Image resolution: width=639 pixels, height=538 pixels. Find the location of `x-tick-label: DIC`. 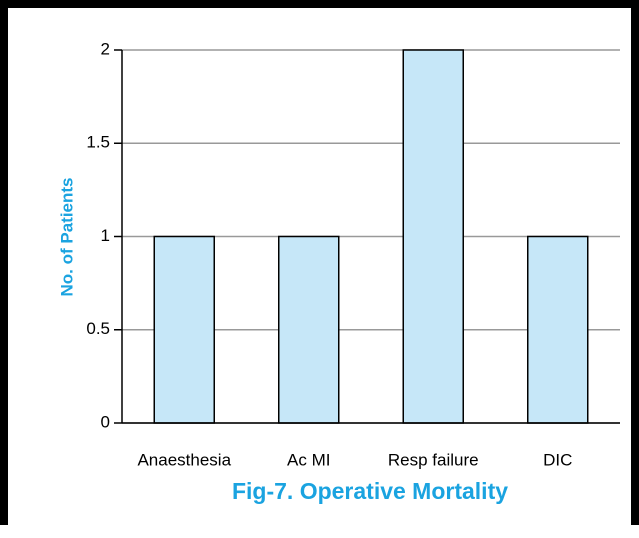

x-tick-label: DIC is located at coordinates (557, 459).